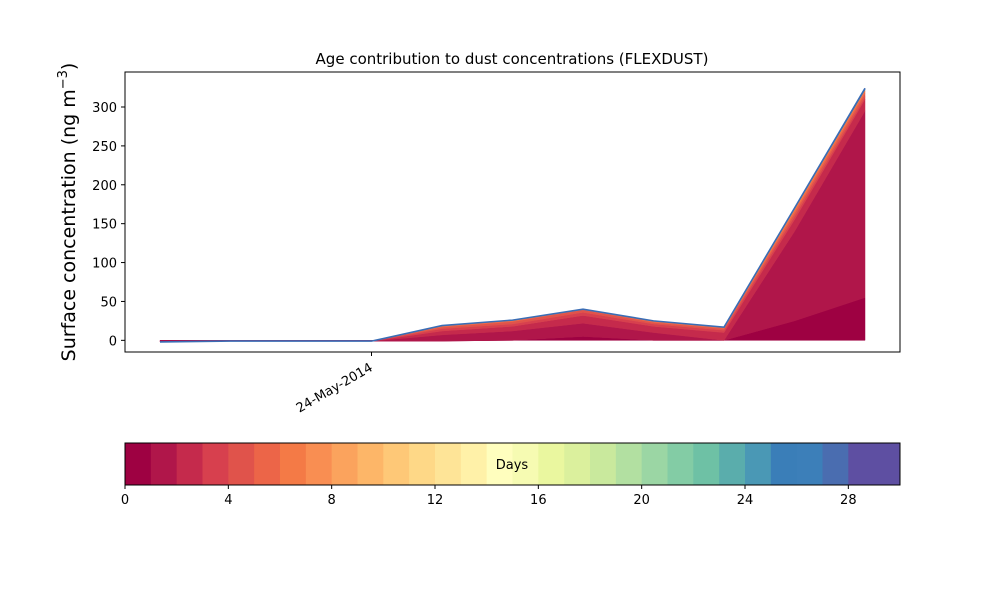 The width and height of the screenshot is (1000, 600). I want to click on y-tick-label: 50, so click(108, 302).